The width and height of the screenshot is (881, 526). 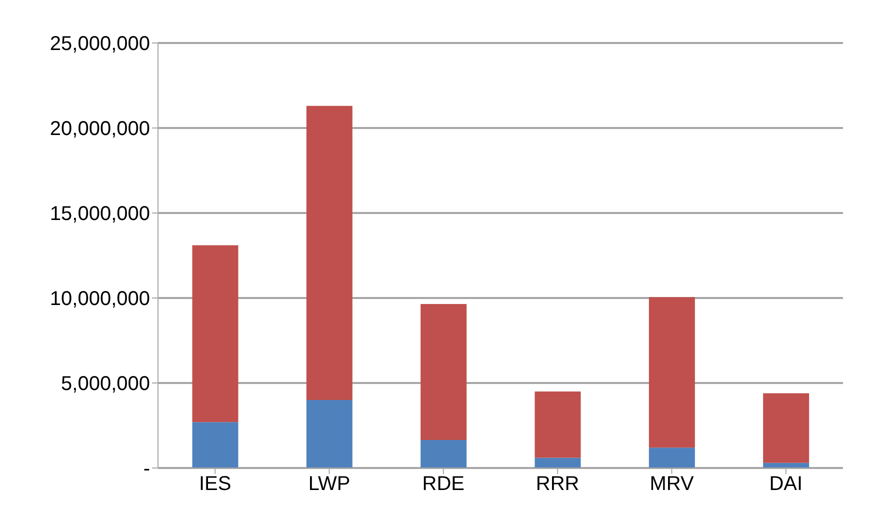 I want to click on x-tick-label: MRV, so click(x=672, y=484).